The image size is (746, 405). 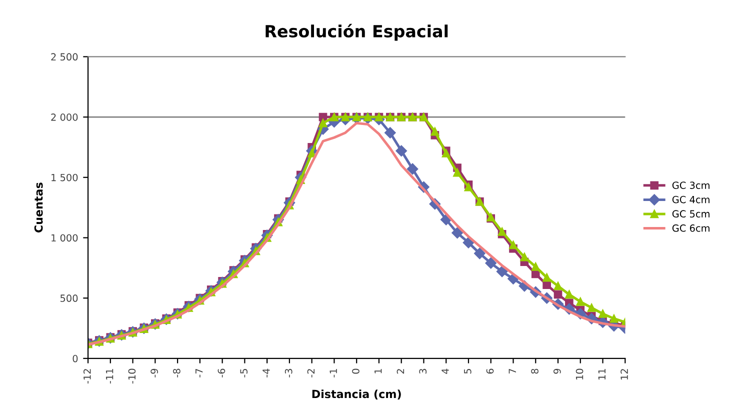 What do you see at coordinates (356, 371) in the screenshot?
I see `x-tick-label: 0` at bounding box center [356, 371].